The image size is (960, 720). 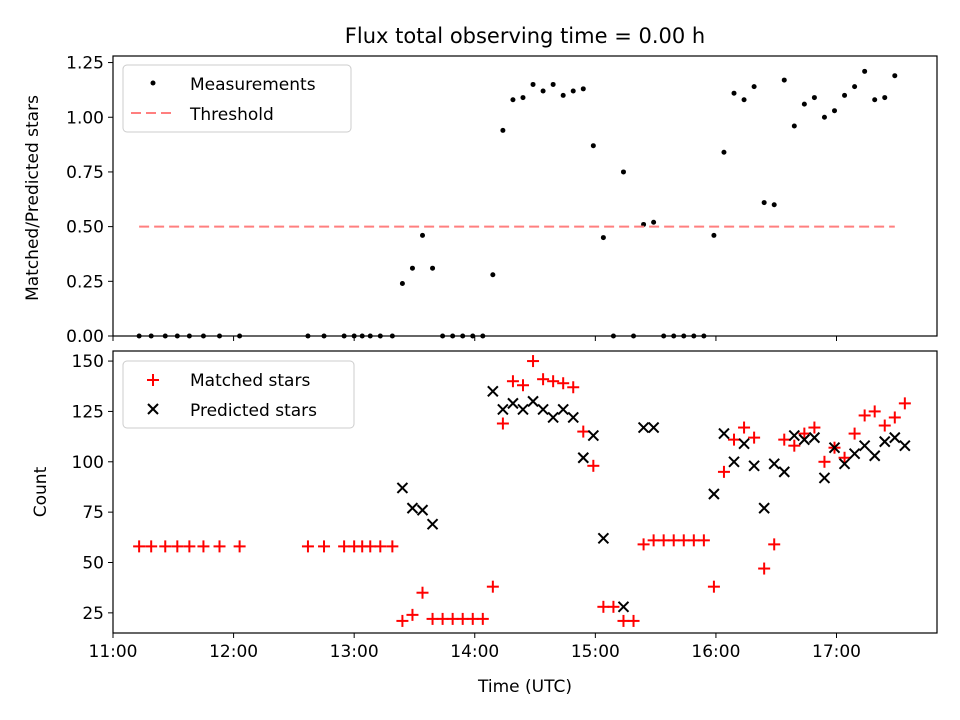 I want to click on legend-marker-predicted, so click(x=153, y=409).